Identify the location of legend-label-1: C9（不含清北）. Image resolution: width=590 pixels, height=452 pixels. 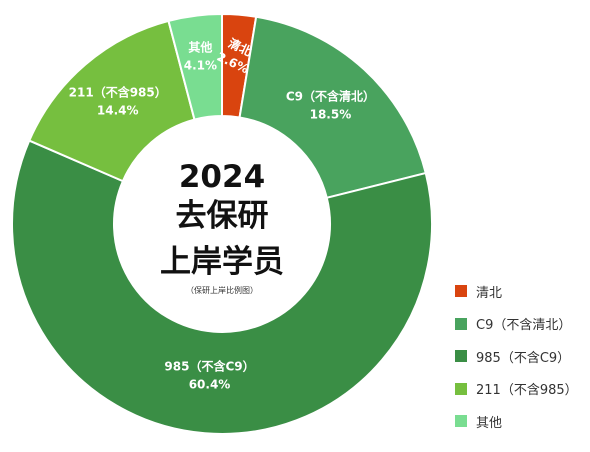
(524, 325).